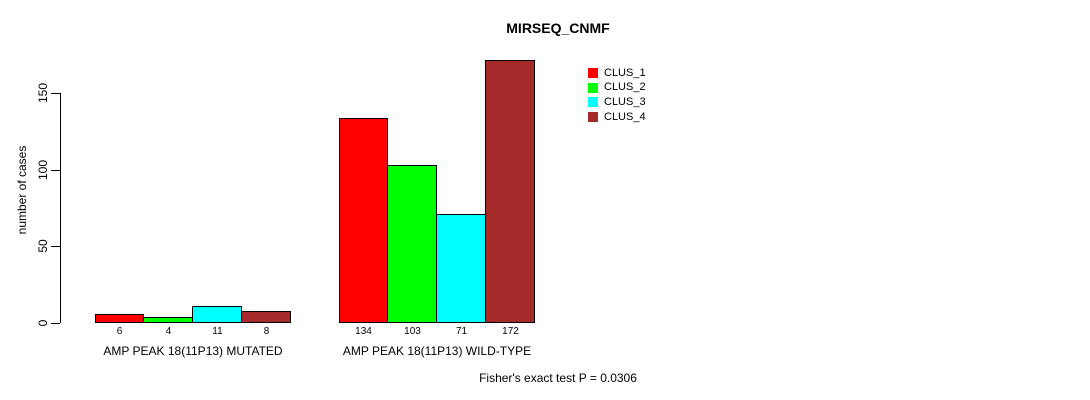 This screenshot has height=400, width=1090. I want to click on bar-value-label: 6, so click(119, 331).